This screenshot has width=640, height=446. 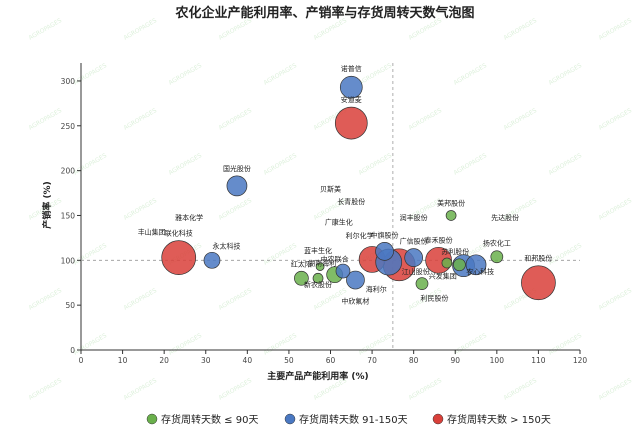 I want to click on company-label: 江山股份, so click(x=416, y=271).